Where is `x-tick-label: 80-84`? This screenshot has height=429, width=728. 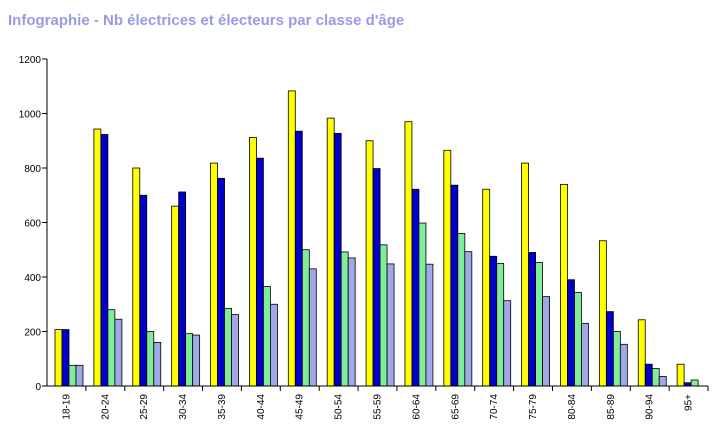 x-tick-label: 80-84 is located at coordinates (572, 407).